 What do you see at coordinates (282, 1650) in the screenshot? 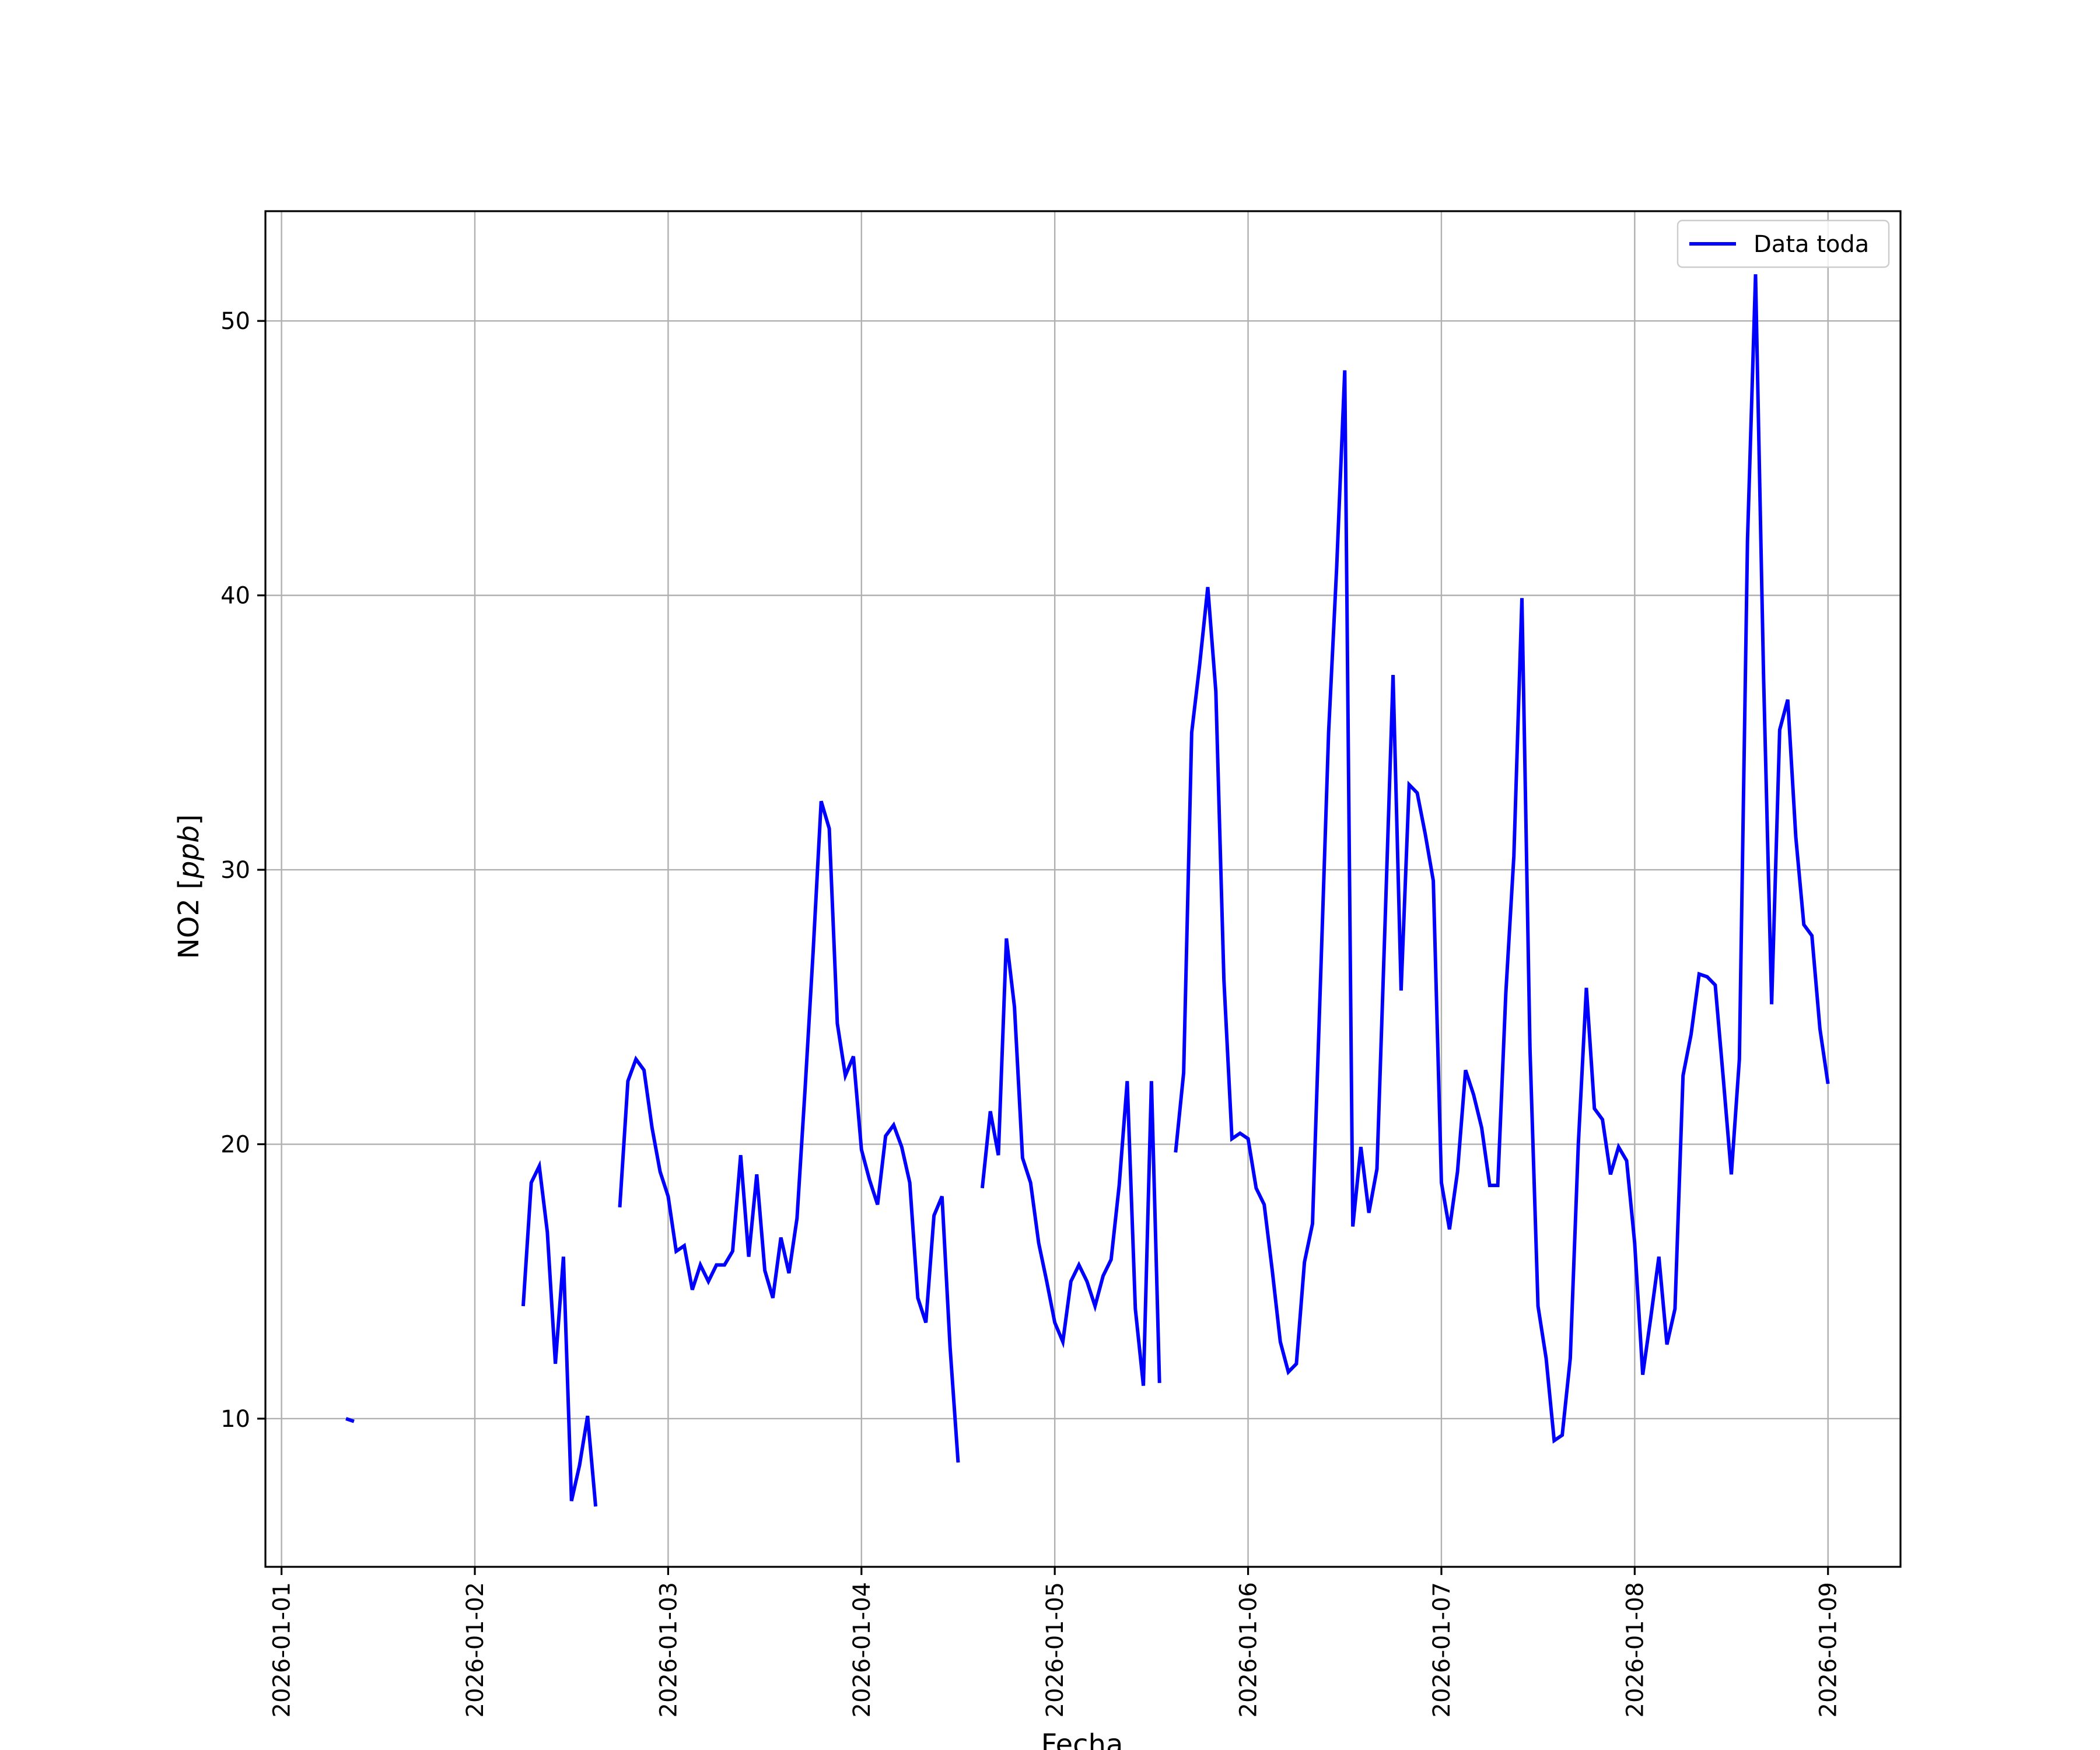
I see `x-tick-label: 2026-01-01` at bounding box center [282, 1650].